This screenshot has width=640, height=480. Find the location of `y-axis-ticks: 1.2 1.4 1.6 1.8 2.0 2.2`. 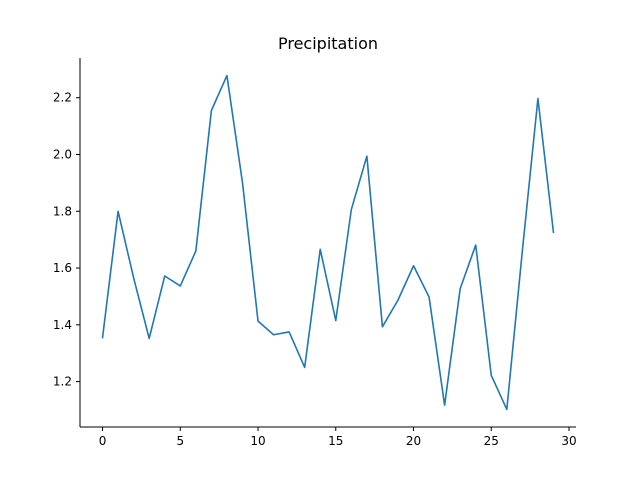

y-axis-ticks: 1.2 1.4 1.6 1.8 2.0 2.2 is located at coordinates (66, 240).